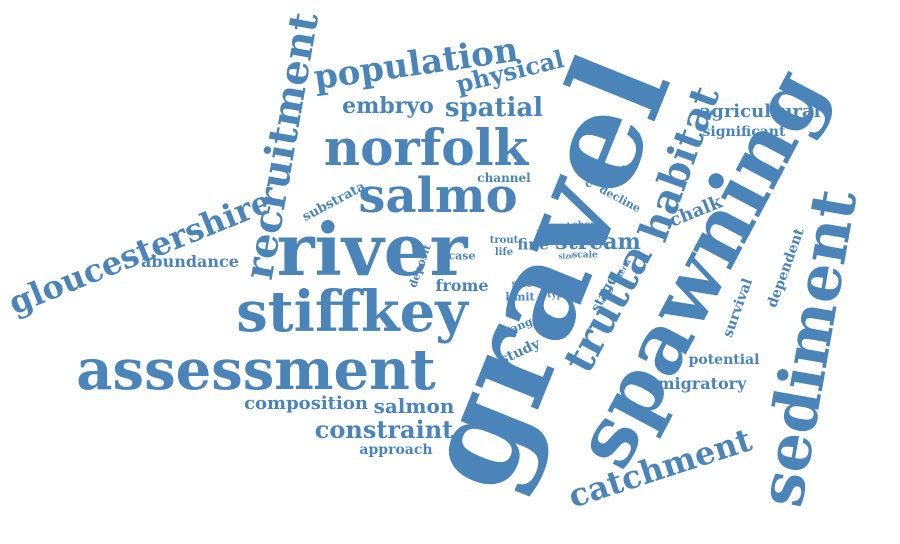 The width and height of the screenshot is (900, 544). I want to click on word-size: size, so click(566, 256).